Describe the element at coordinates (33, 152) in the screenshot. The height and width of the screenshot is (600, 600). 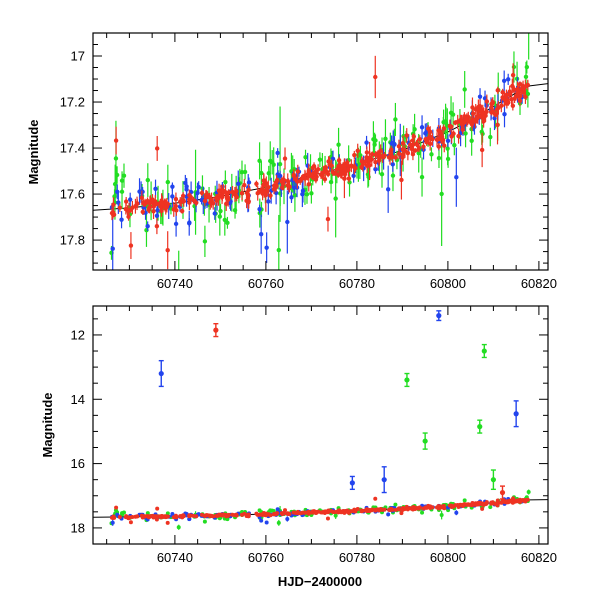
I see `top-panel-y-axis-label: Magnitude` at that location.